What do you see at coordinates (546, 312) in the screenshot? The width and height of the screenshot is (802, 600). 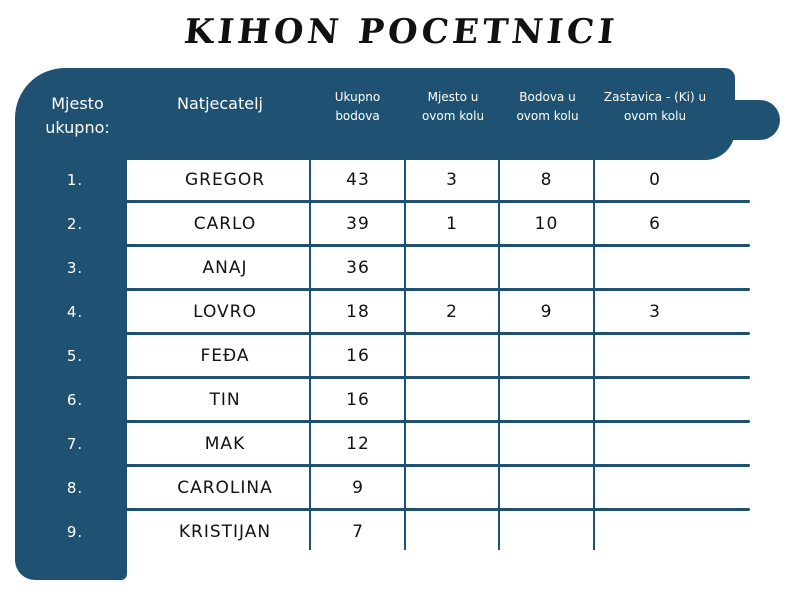 I see `cell-points: 9` at bounding box center [546, 312].